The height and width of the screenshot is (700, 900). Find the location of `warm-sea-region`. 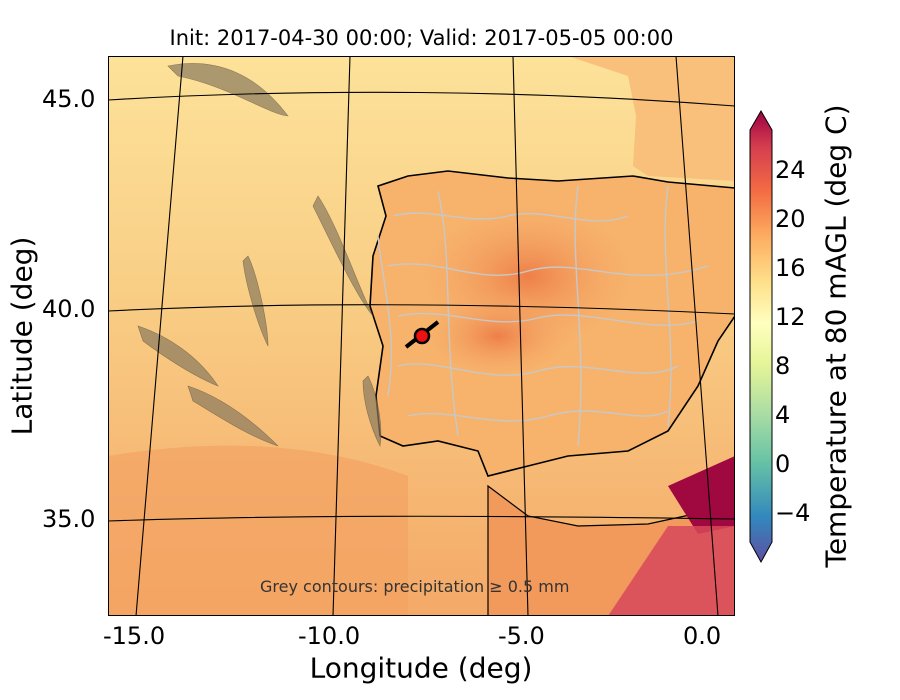

warm-sea-region is located at coordinates (258, 530).